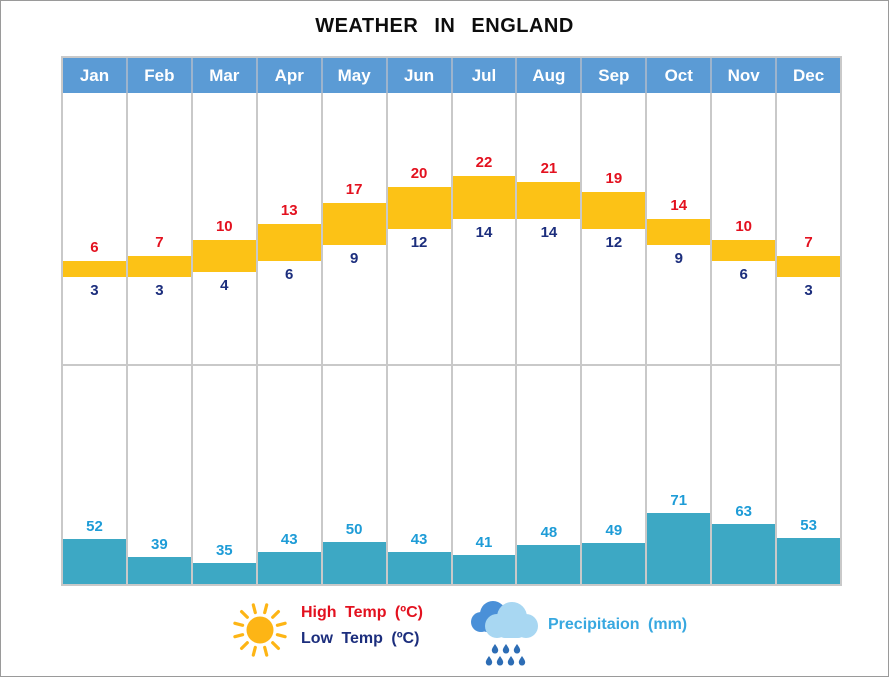 The width and height of the screenshot is (889, 677). I want to click on precip-value-dec: 53, so click(808, 525).